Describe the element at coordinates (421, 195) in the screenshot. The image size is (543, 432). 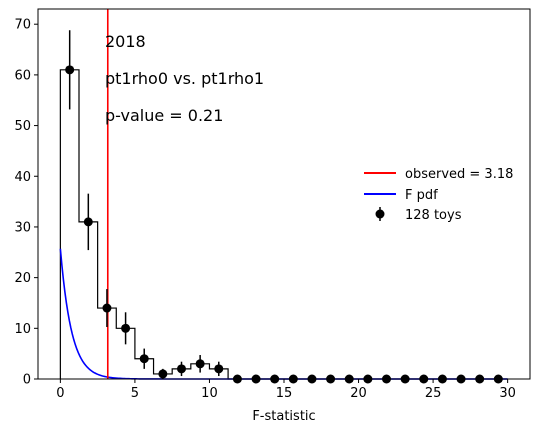
I see `legend-f-pdf-label: F pdf` at that location.